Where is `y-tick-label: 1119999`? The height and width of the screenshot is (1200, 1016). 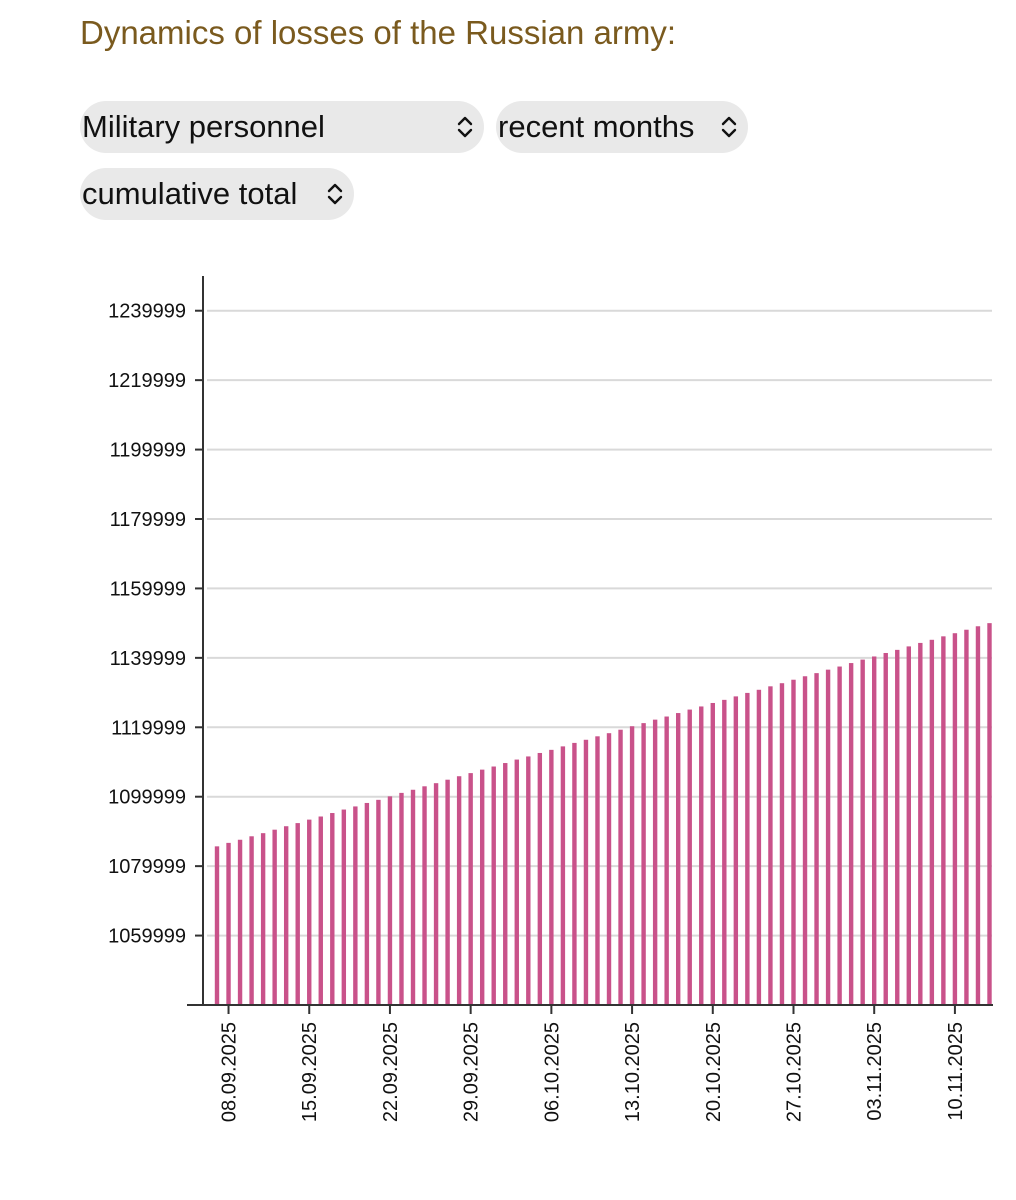 y-tick-label: 1119999 is located at coordinates (148, 728).